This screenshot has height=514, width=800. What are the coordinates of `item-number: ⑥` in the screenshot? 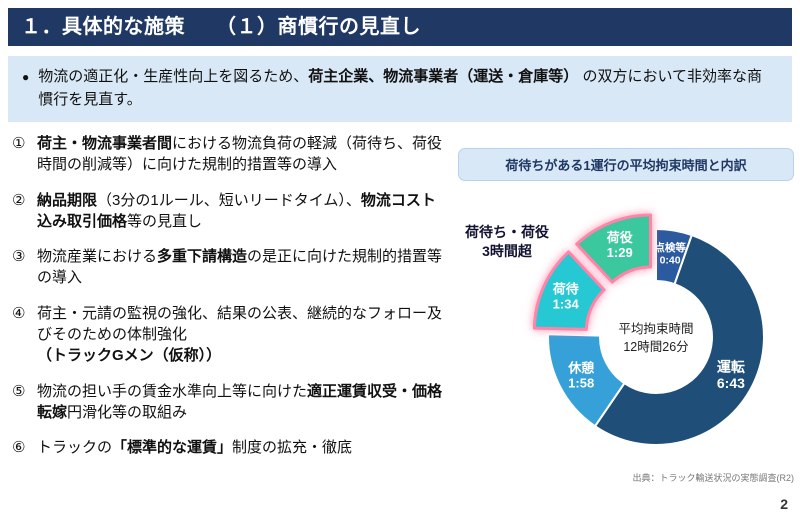 It's located at (19, 448).